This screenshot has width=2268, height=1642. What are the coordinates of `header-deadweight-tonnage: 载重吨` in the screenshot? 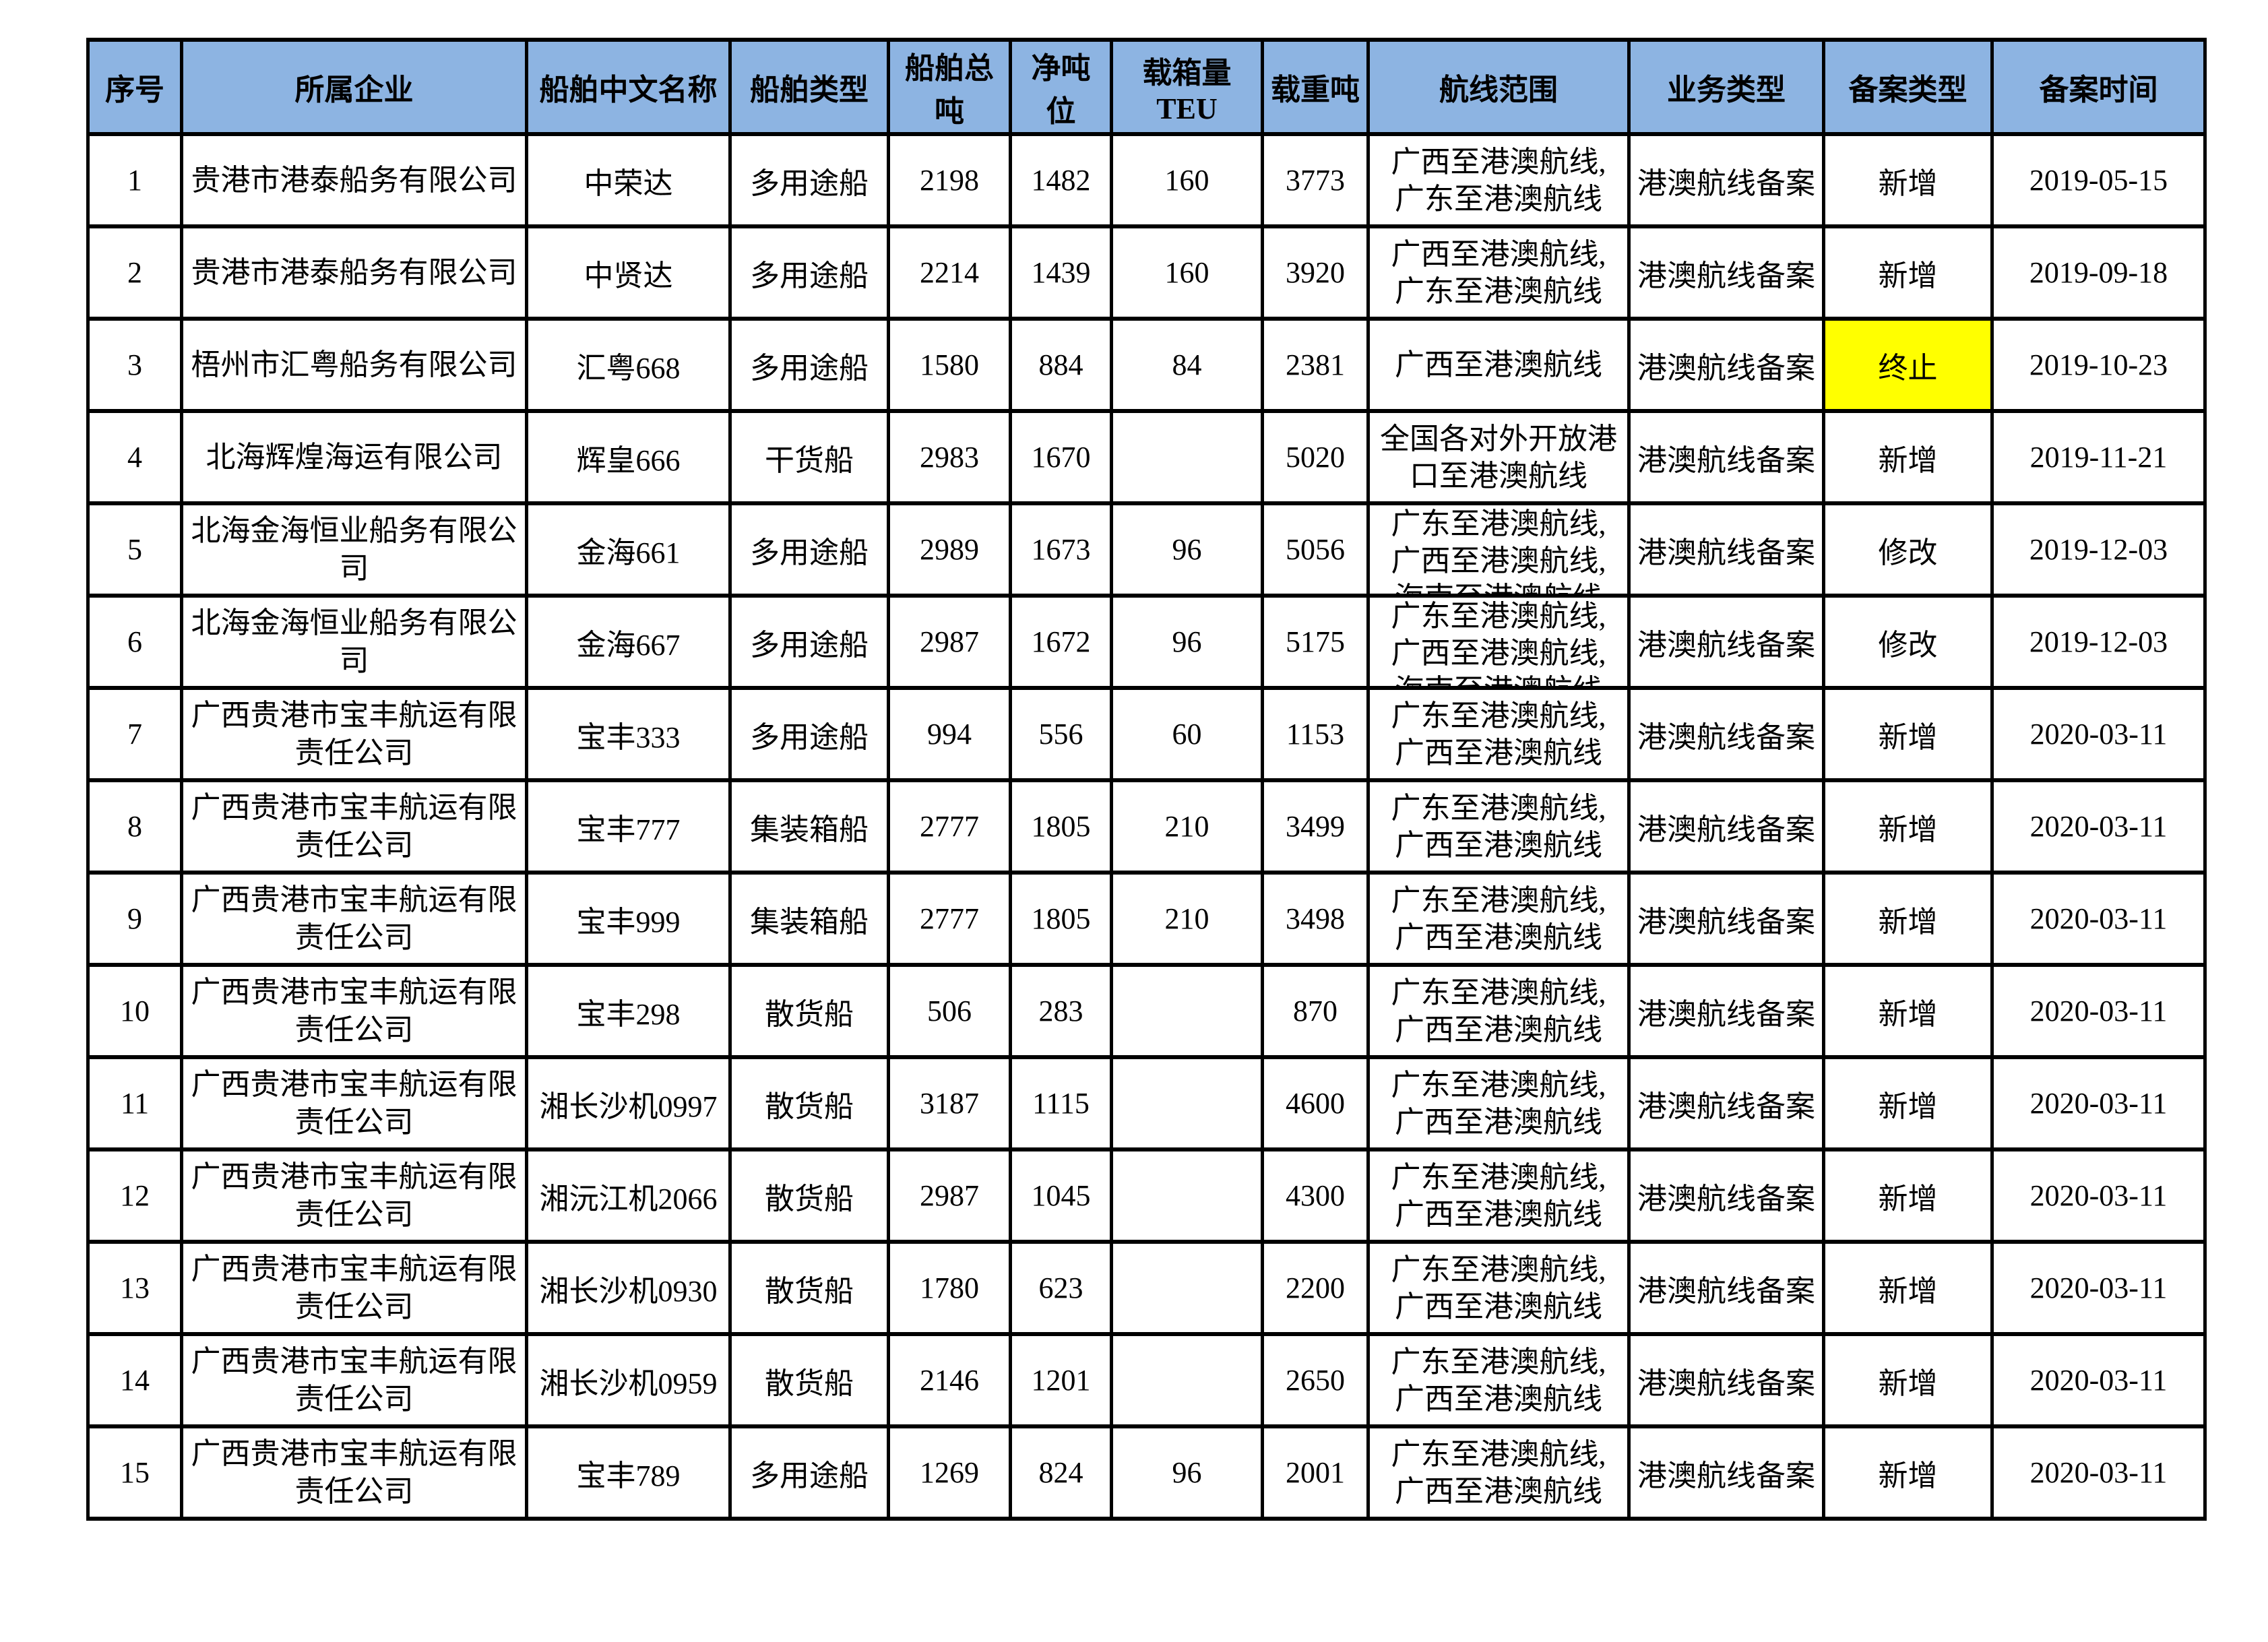 It's located at (1316, 87).